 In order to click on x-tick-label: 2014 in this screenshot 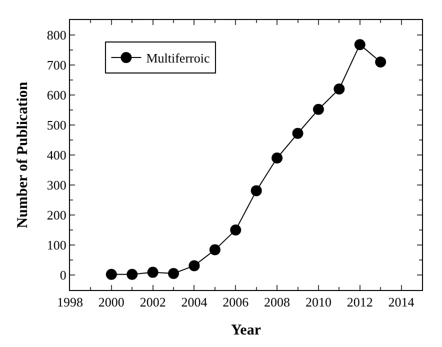, I will do `click(401, 302)`.